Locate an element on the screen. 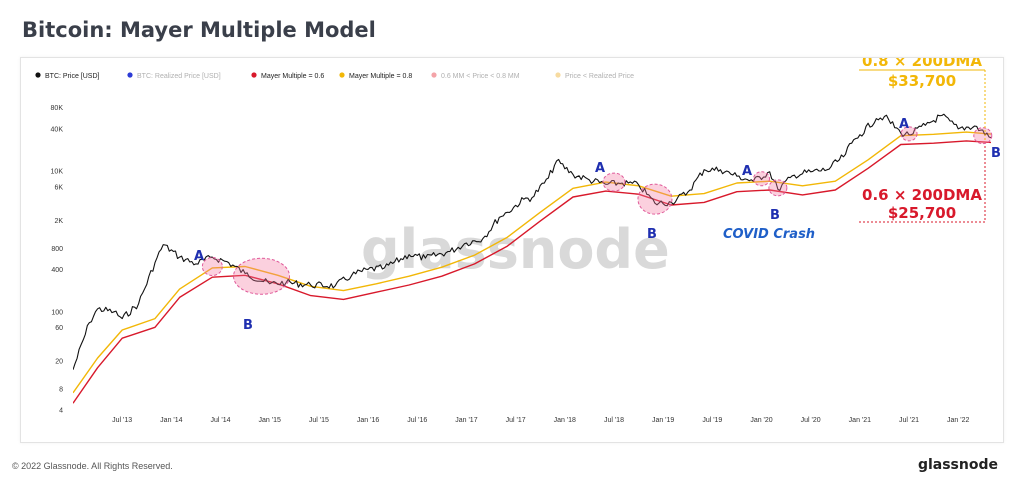  legend-label: Price < Realized Price is located at coordinates (599, 76).